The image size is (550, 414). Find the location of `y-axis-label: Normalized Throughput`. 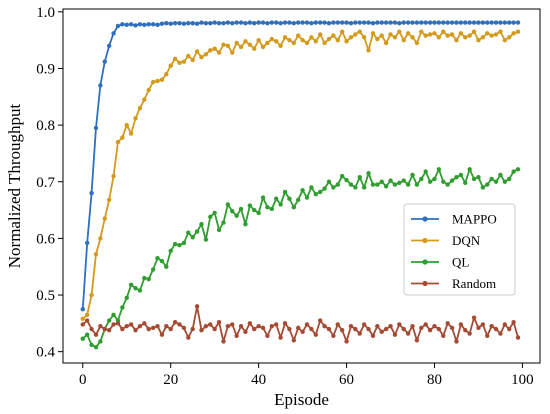

y-axis-label: Normalized Throughput is located at coordinates (14, 186).